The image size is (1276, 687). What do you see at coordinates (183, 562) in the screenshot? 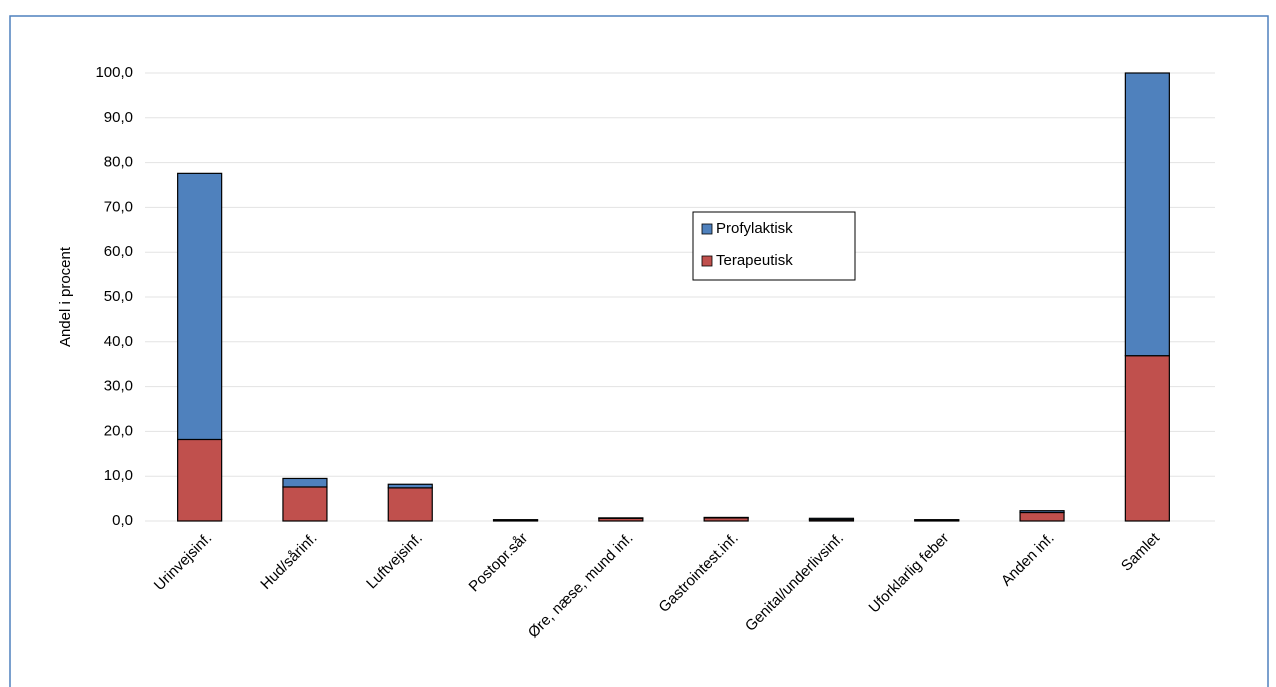
I see `x-tick-label: Urinvejsinf.` at bounding box center [183, 562].